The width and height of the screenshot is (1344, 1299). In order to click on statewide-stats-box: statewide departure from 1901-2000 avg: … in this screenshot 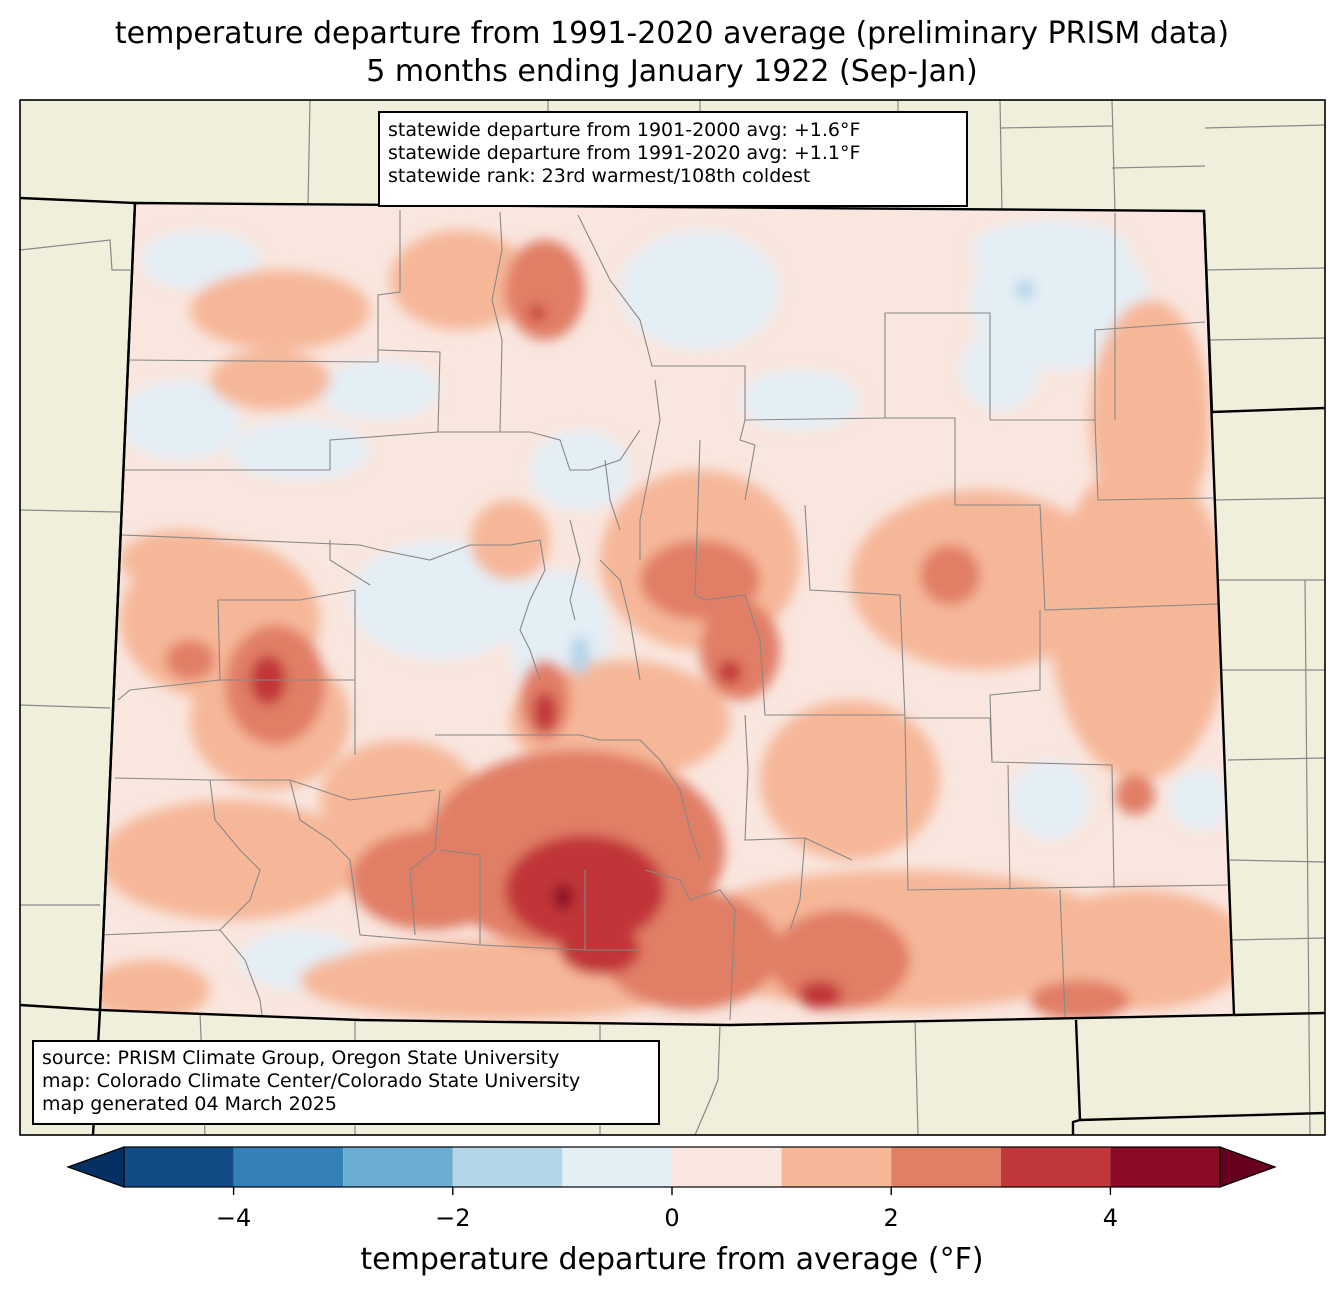, I will do `click(673, 159)`.